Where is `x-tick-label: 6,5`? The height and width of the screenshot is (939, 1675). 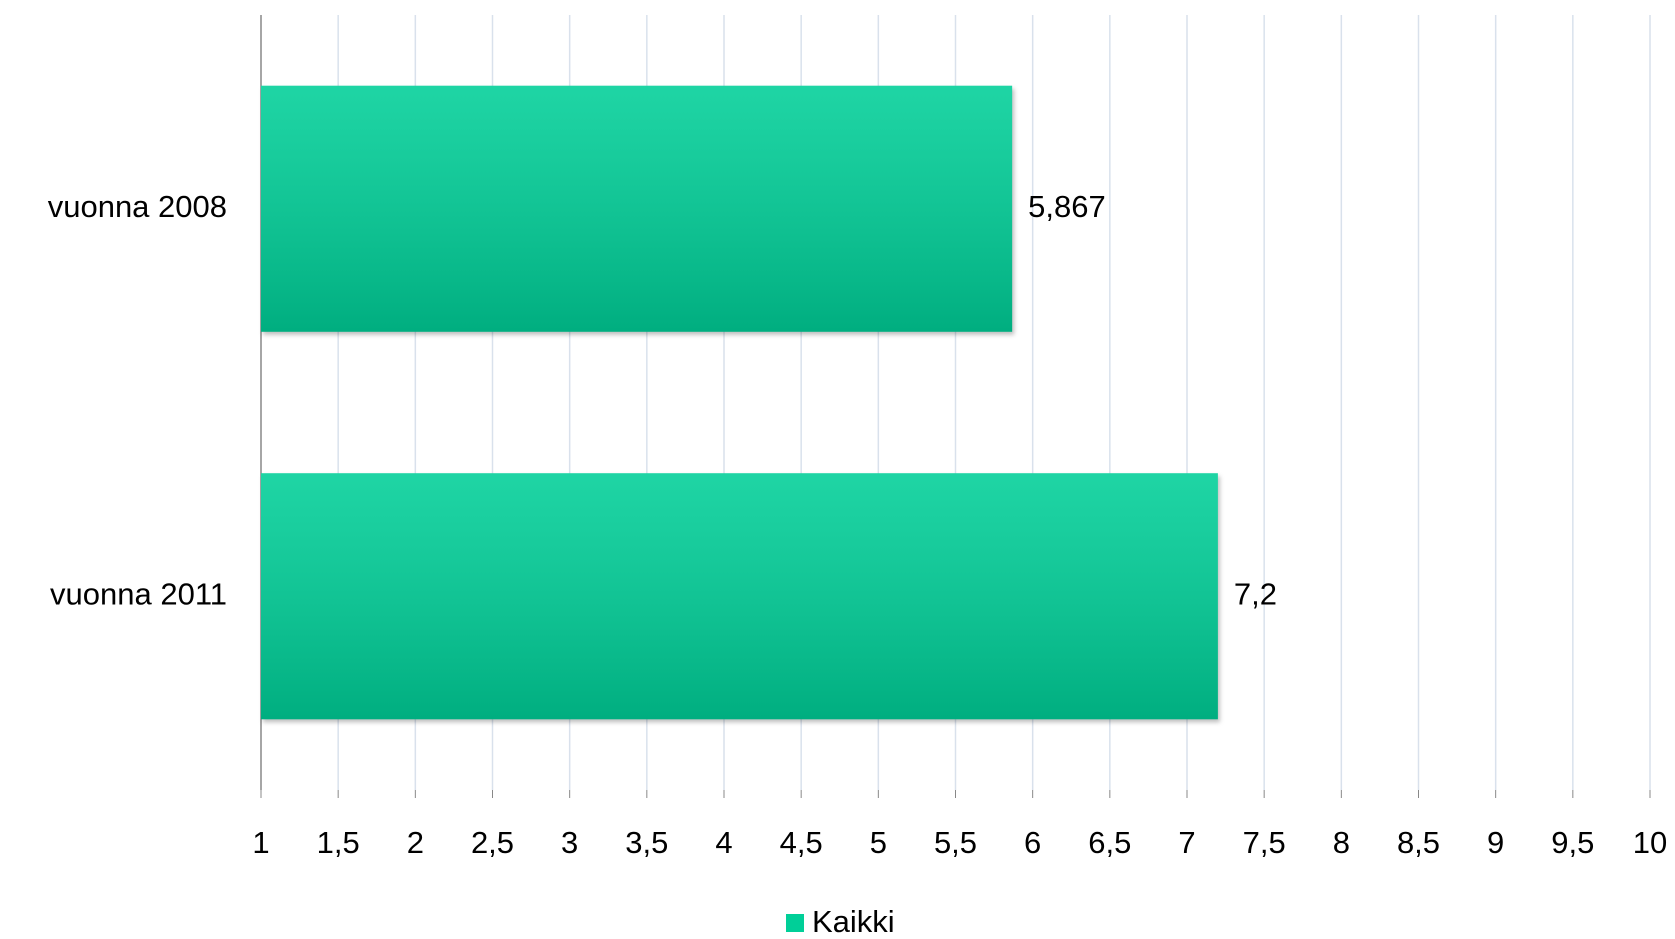 x-tick-label: 6,5 is located at coordinates (1109, 842).